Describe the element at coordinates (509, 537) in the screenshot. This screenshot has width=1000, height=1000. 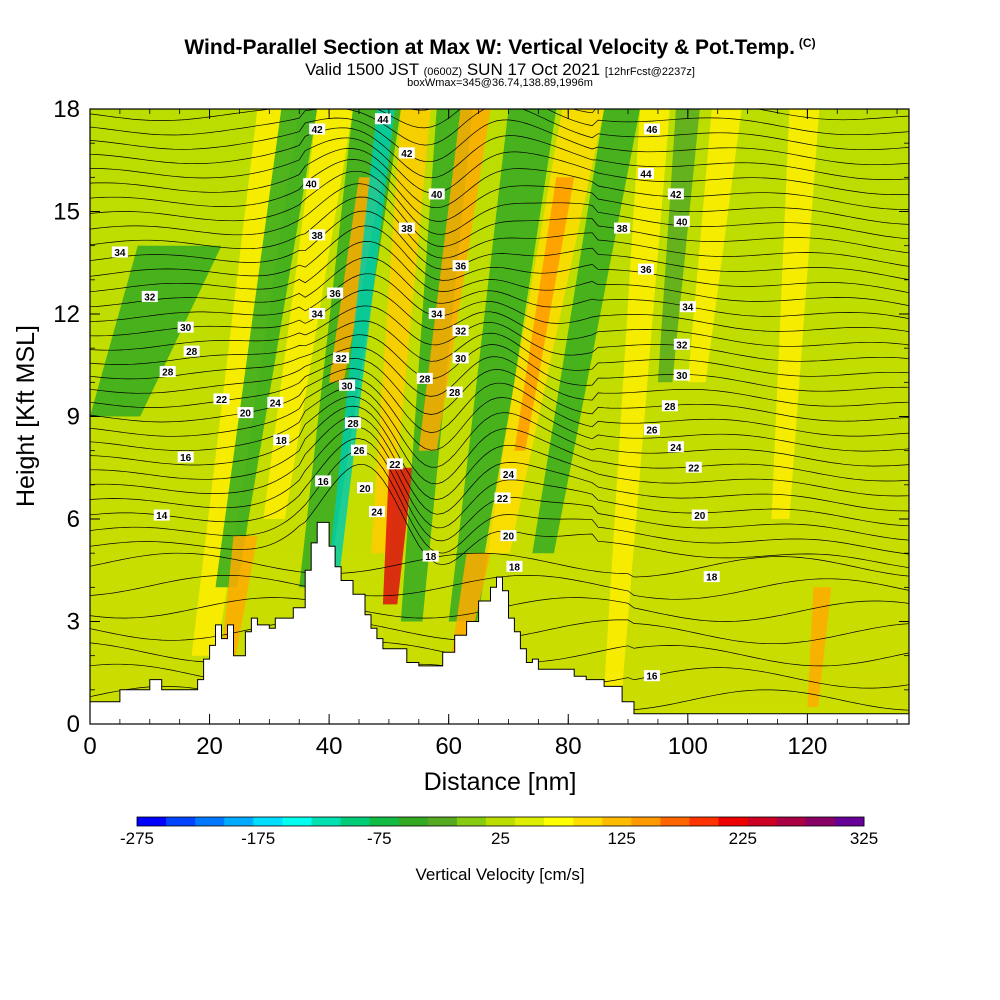
I see `contour-label-40: 20` at that location.